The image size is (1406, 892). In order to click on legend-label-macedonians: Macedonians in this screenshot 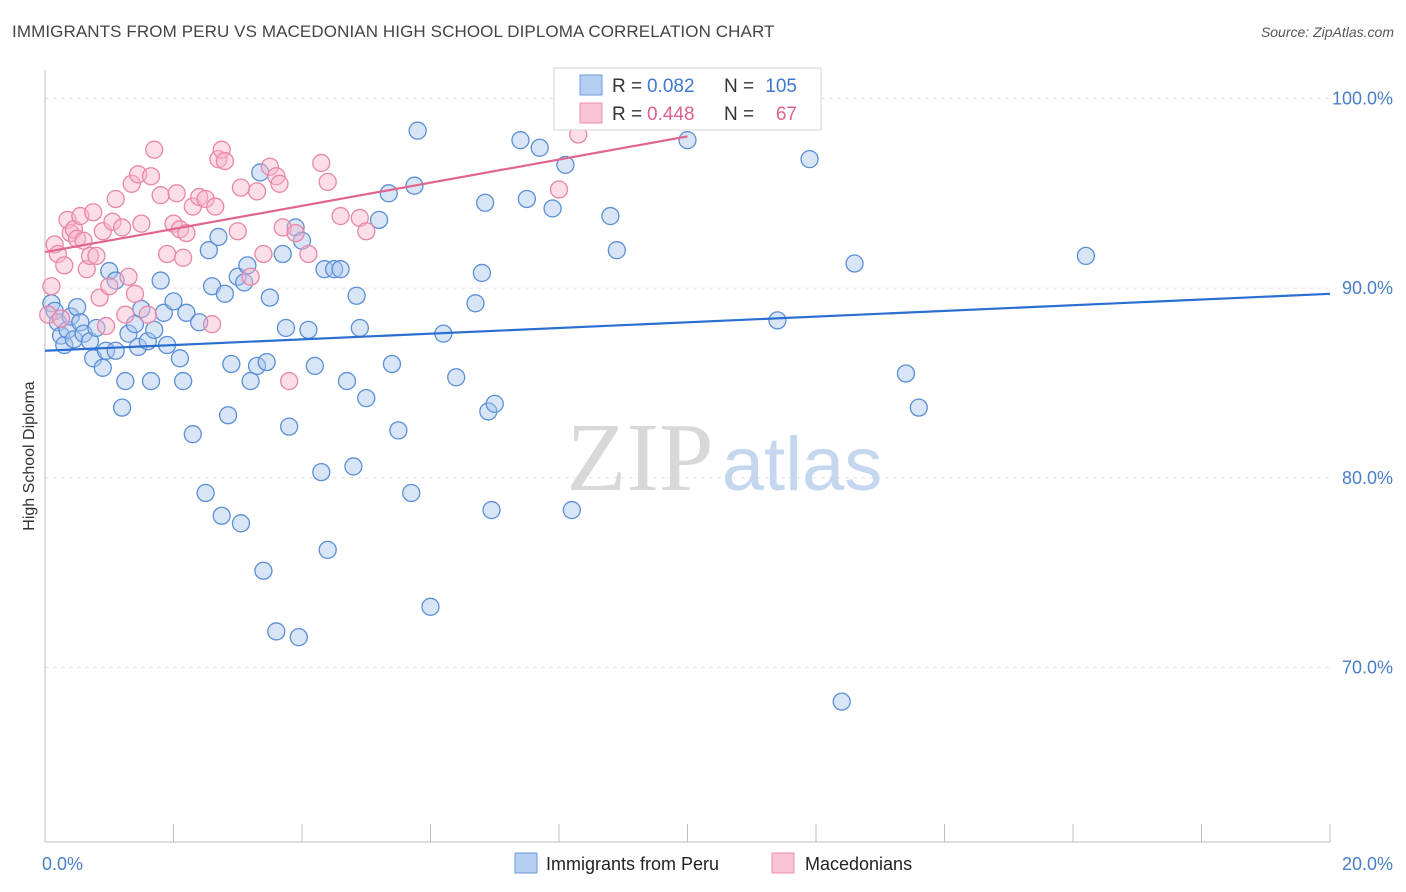, I will do `click(858, 864)`.